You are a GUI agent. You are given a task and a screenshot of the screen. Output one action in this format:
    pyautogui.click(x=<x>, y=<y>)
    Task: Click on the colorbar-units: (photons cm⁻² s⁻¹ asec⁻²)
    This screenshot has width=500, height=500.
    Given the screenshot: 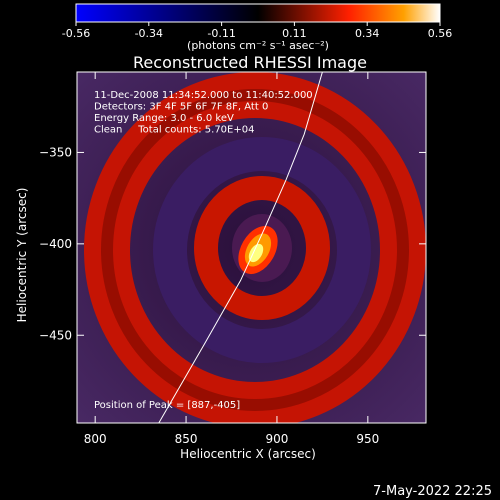 What is the action you would take?
    pyautogui.click(x=258, y=45)
    